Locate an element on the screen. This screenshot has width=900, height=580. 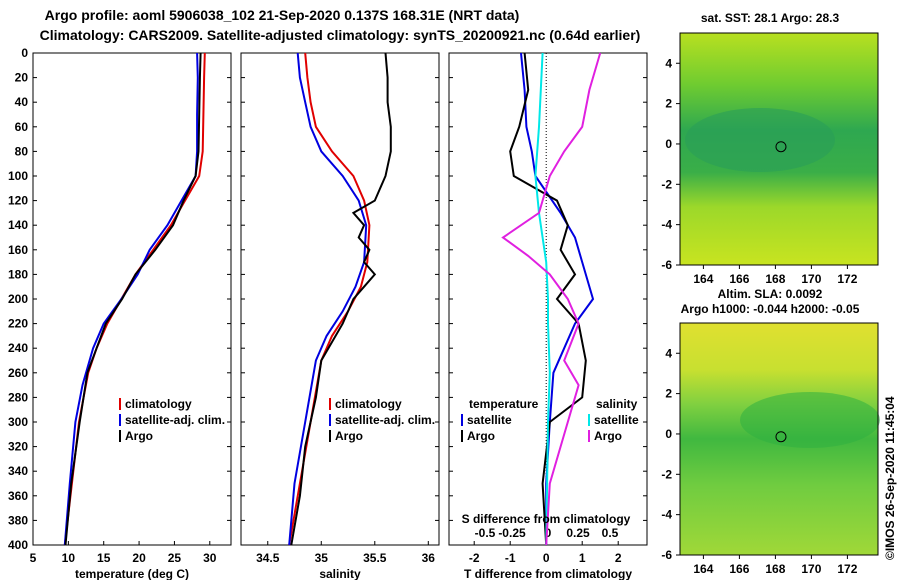
x-tick-label: 25 is located at coordinates (175, 558).